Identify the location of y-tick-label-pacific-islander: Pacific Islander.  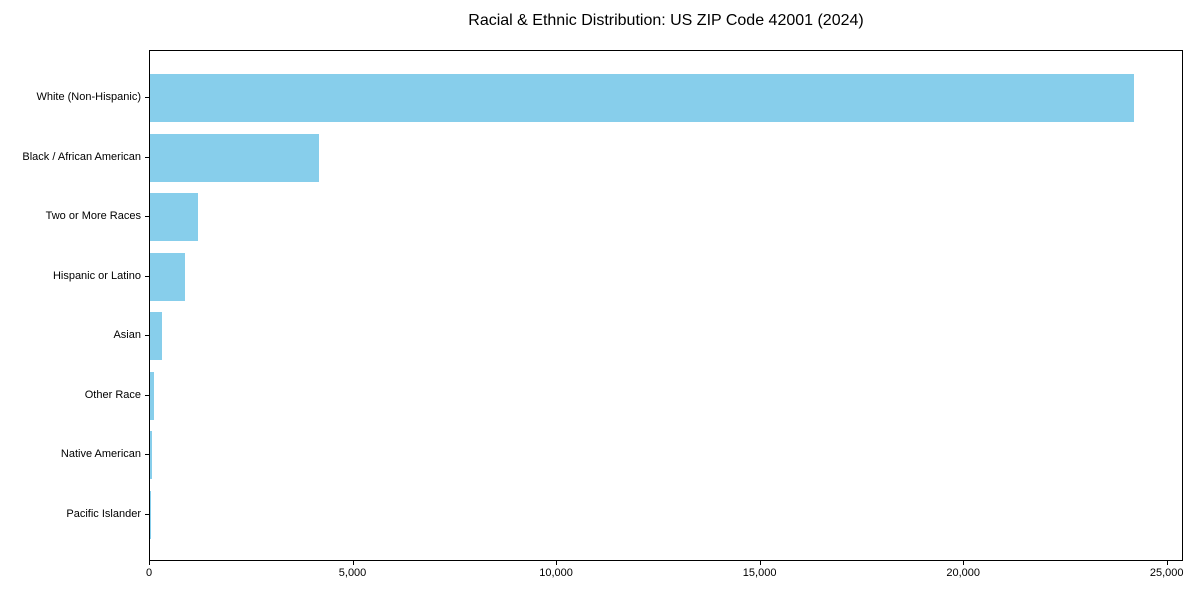
(103, 513).